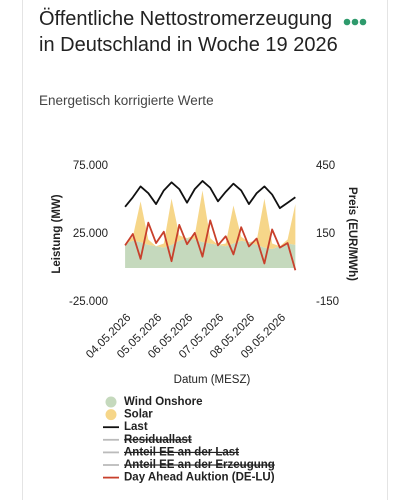  I want to click on legend-label: Last, so click(136, 427).